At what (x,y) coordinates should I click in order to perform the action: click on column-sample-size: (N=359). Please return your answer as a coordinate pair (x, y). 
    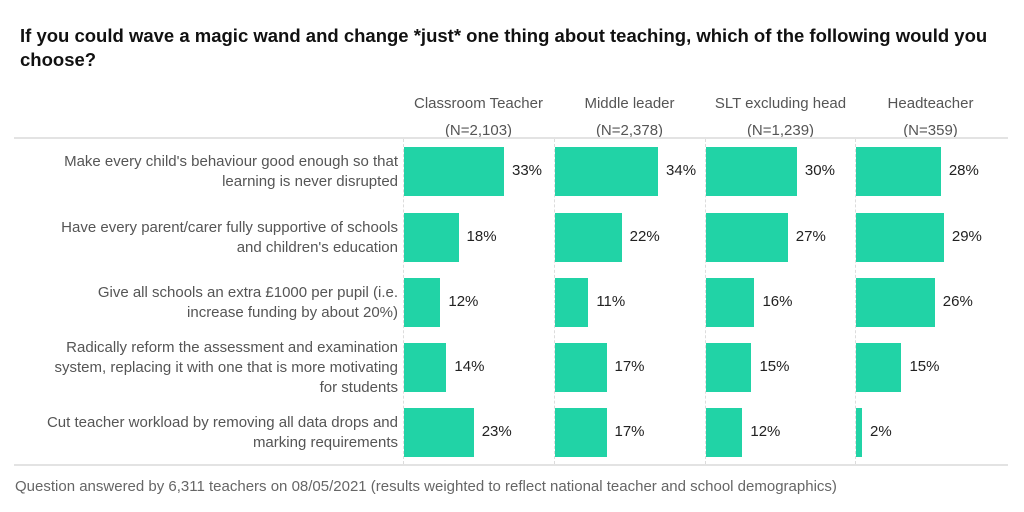
    Looking at the image, I should click on (930, 130).